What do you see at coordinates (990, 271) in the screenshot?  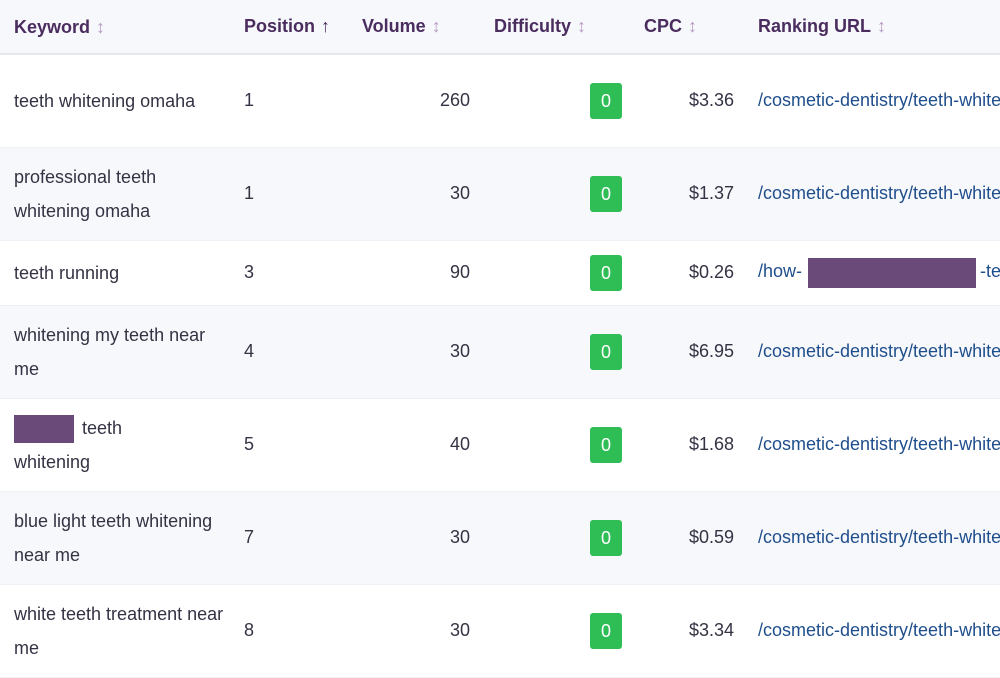 I see `url-suffix: -teeth/` at bounding box center [990, 271].